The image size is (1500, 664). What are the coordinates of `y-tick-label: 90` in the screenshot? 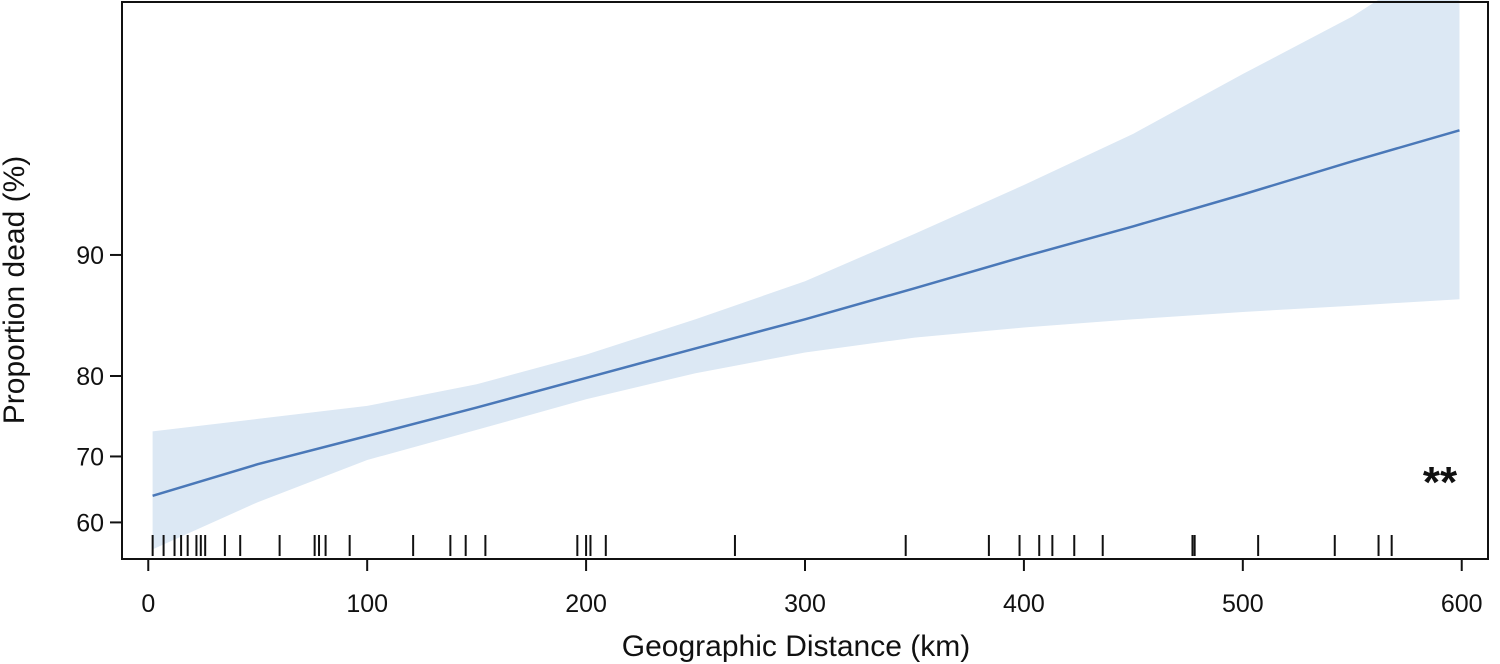 It's located at (90, 256).